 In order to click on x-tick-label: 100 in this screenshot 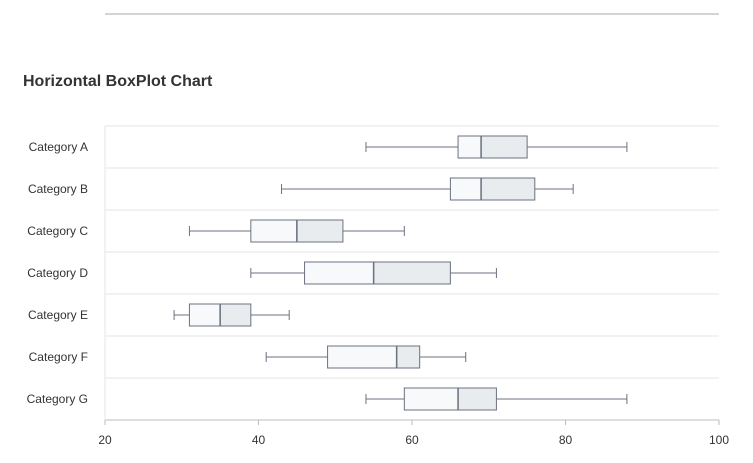, I will do `click(719, 440)`.